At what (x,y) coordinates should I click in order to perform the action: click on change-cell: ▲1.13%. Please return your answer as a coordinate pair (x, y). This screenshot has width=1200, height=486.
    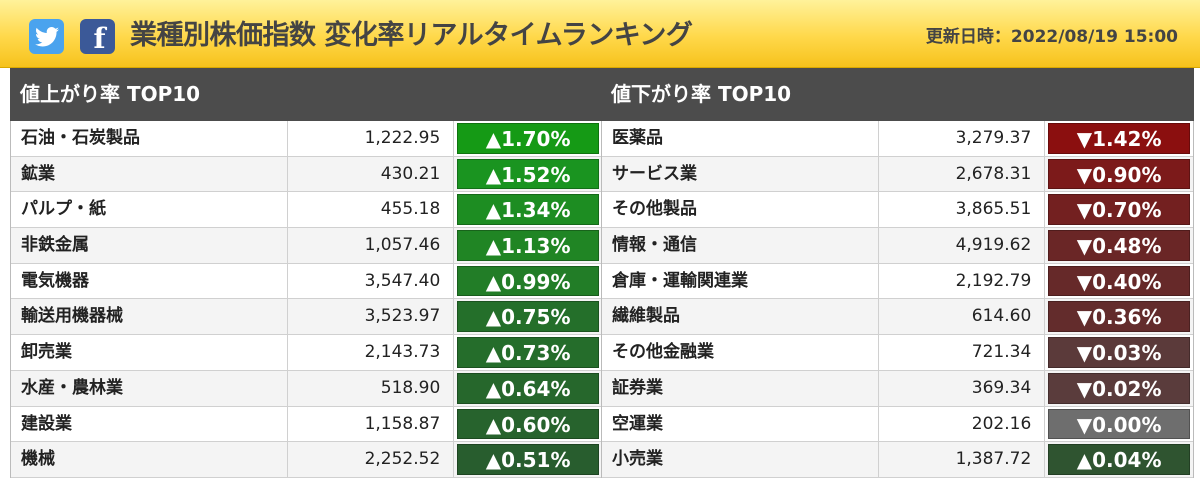
    Looking at the image, I should click on (528, 245).